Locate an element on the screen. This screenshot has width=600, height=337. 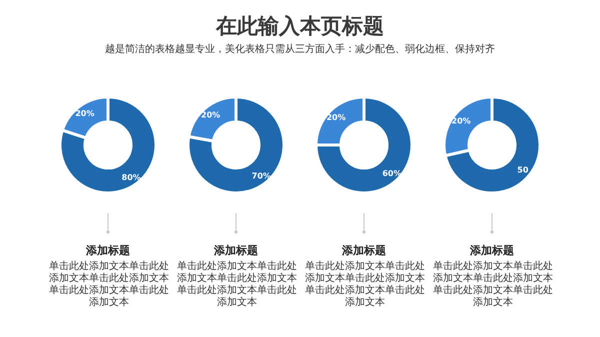
data-label: 60% is located at coordinates (392, 173).